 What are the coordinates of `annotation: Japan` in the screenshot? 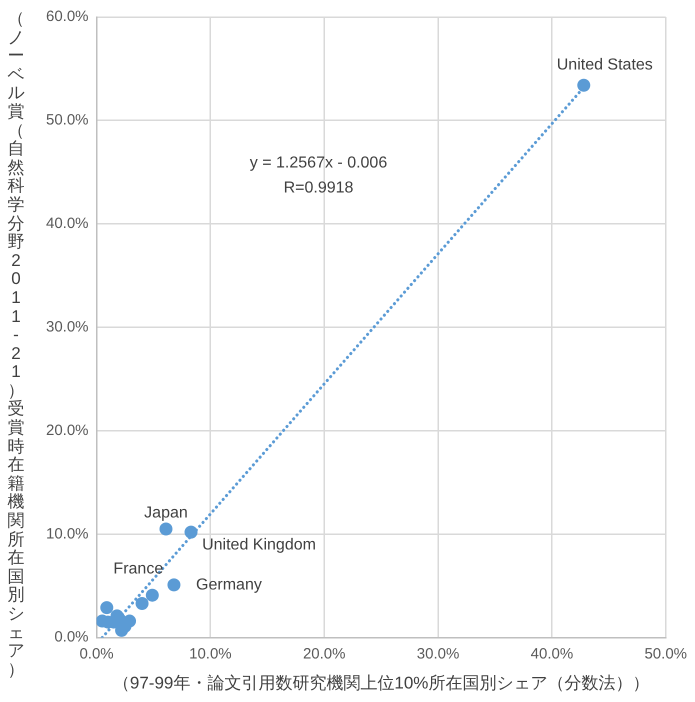 It's located at (166, 513).